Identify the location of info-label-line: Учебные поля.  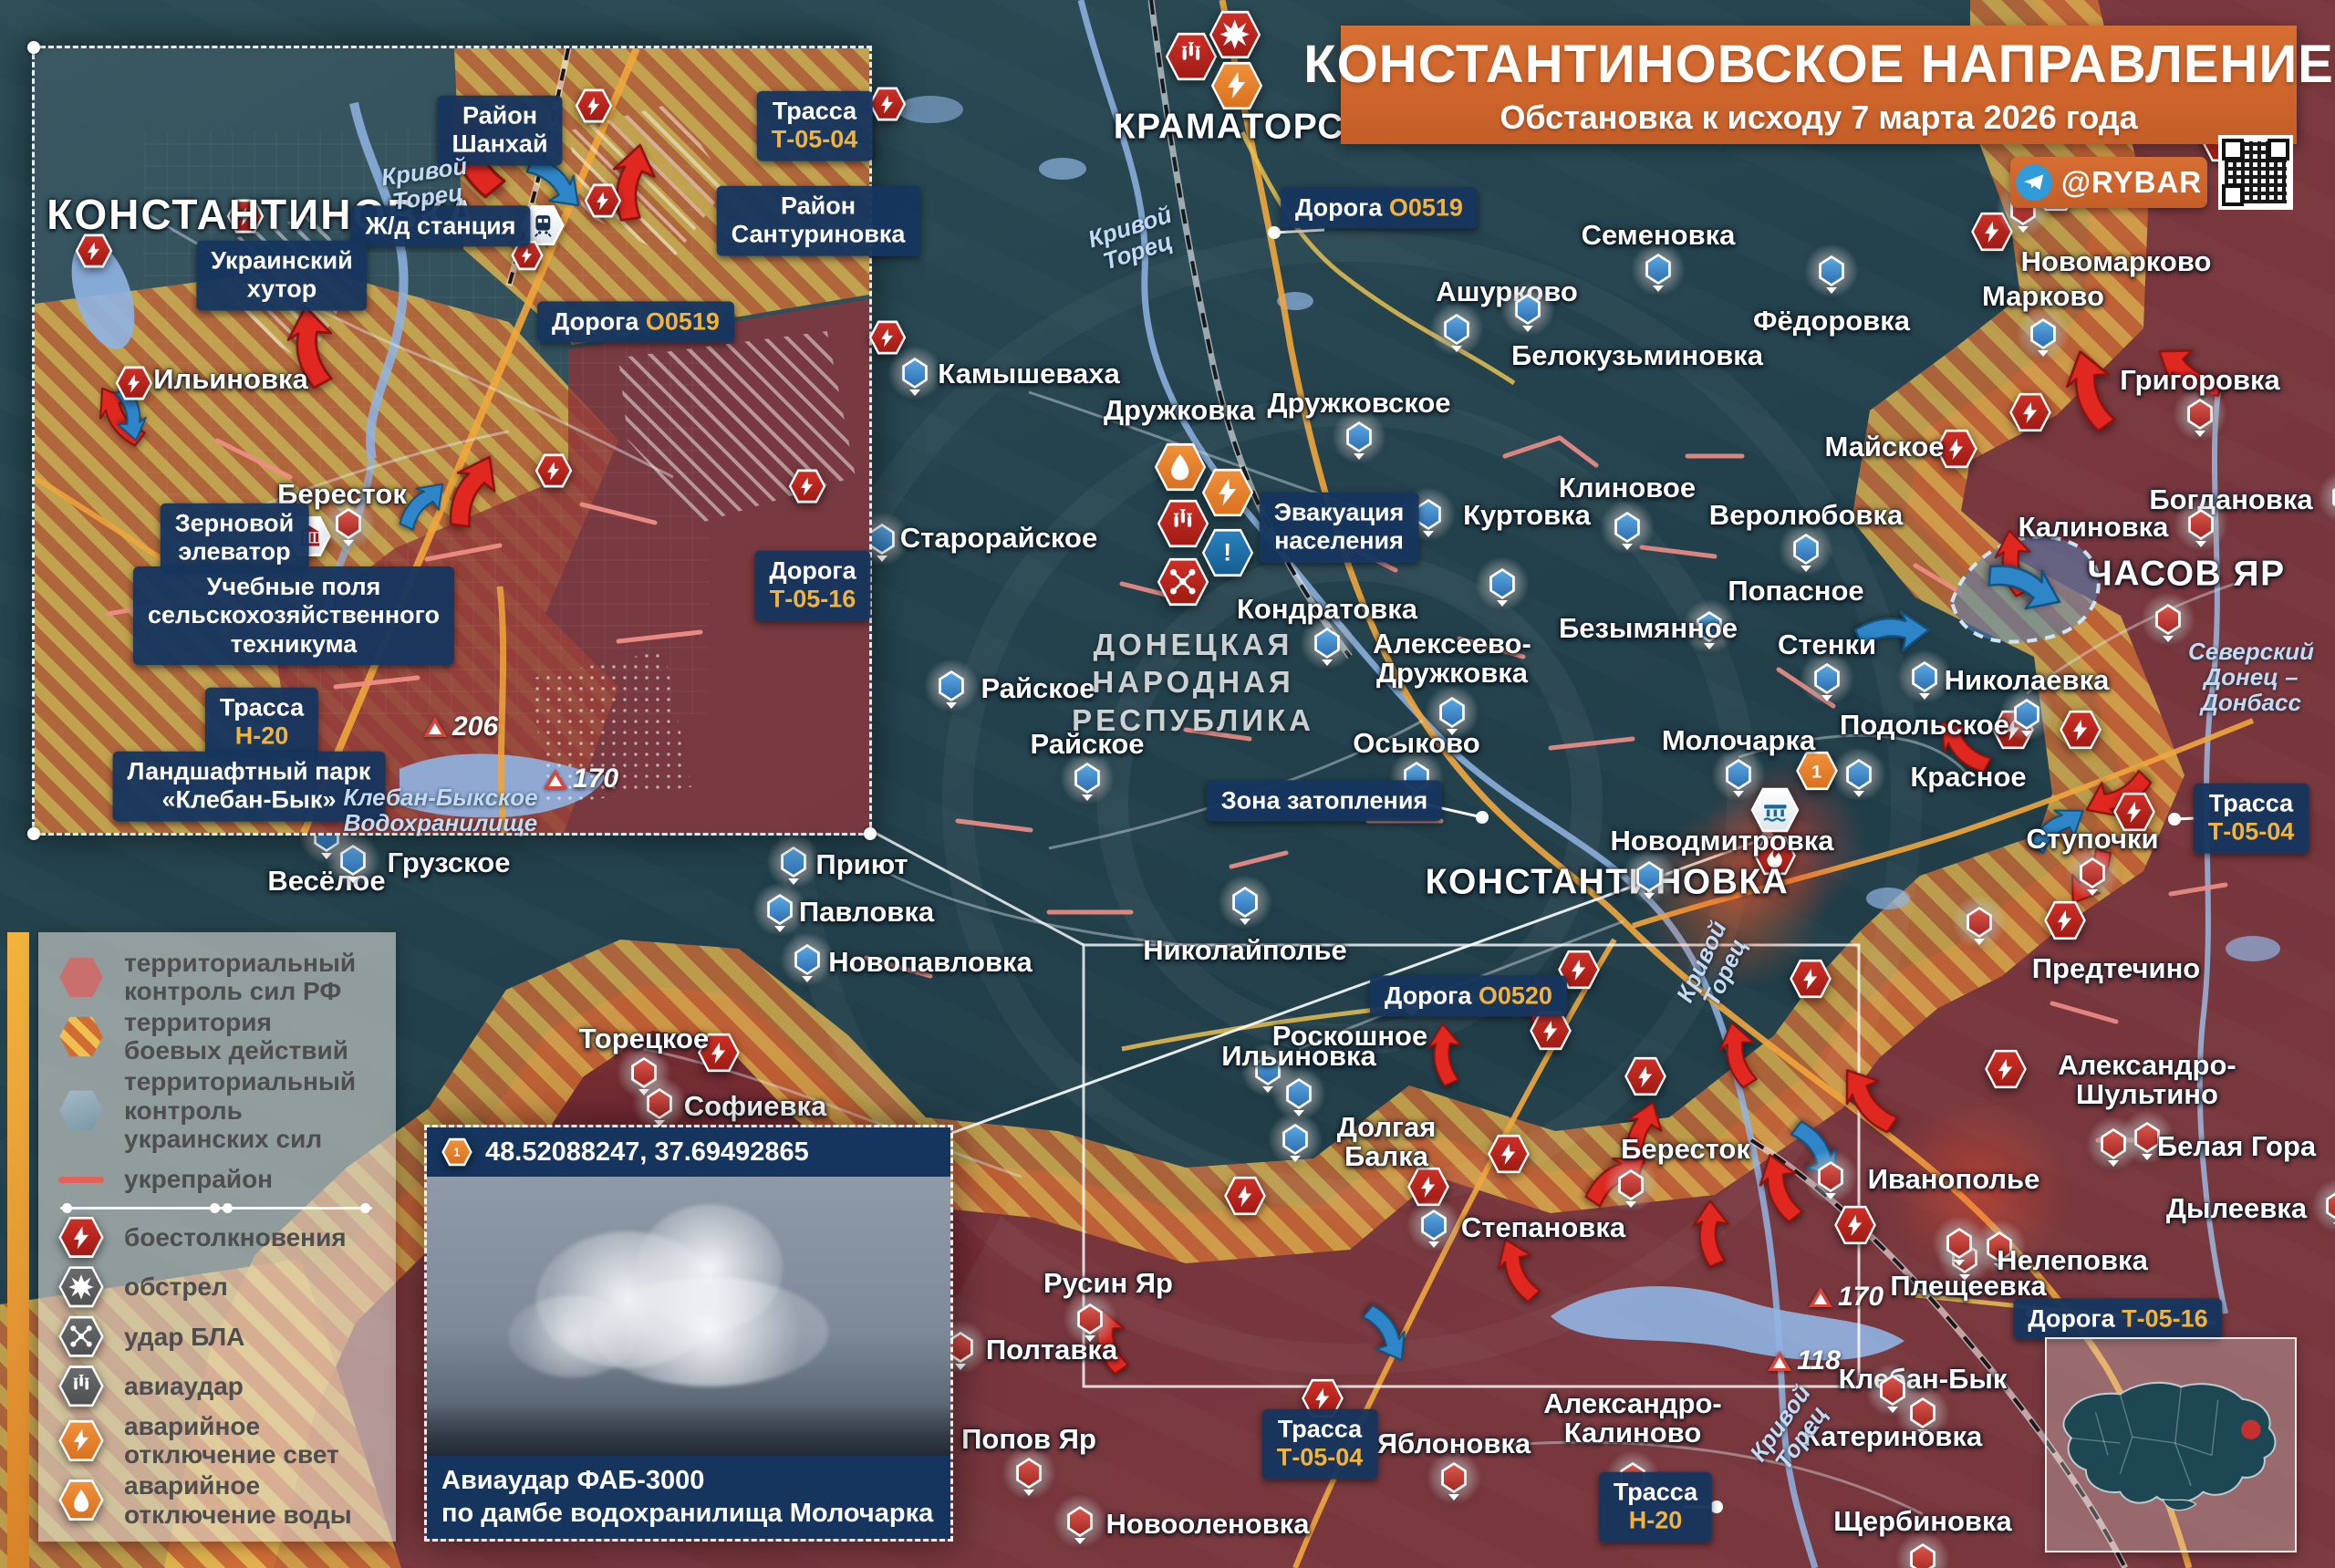
(294, 587).